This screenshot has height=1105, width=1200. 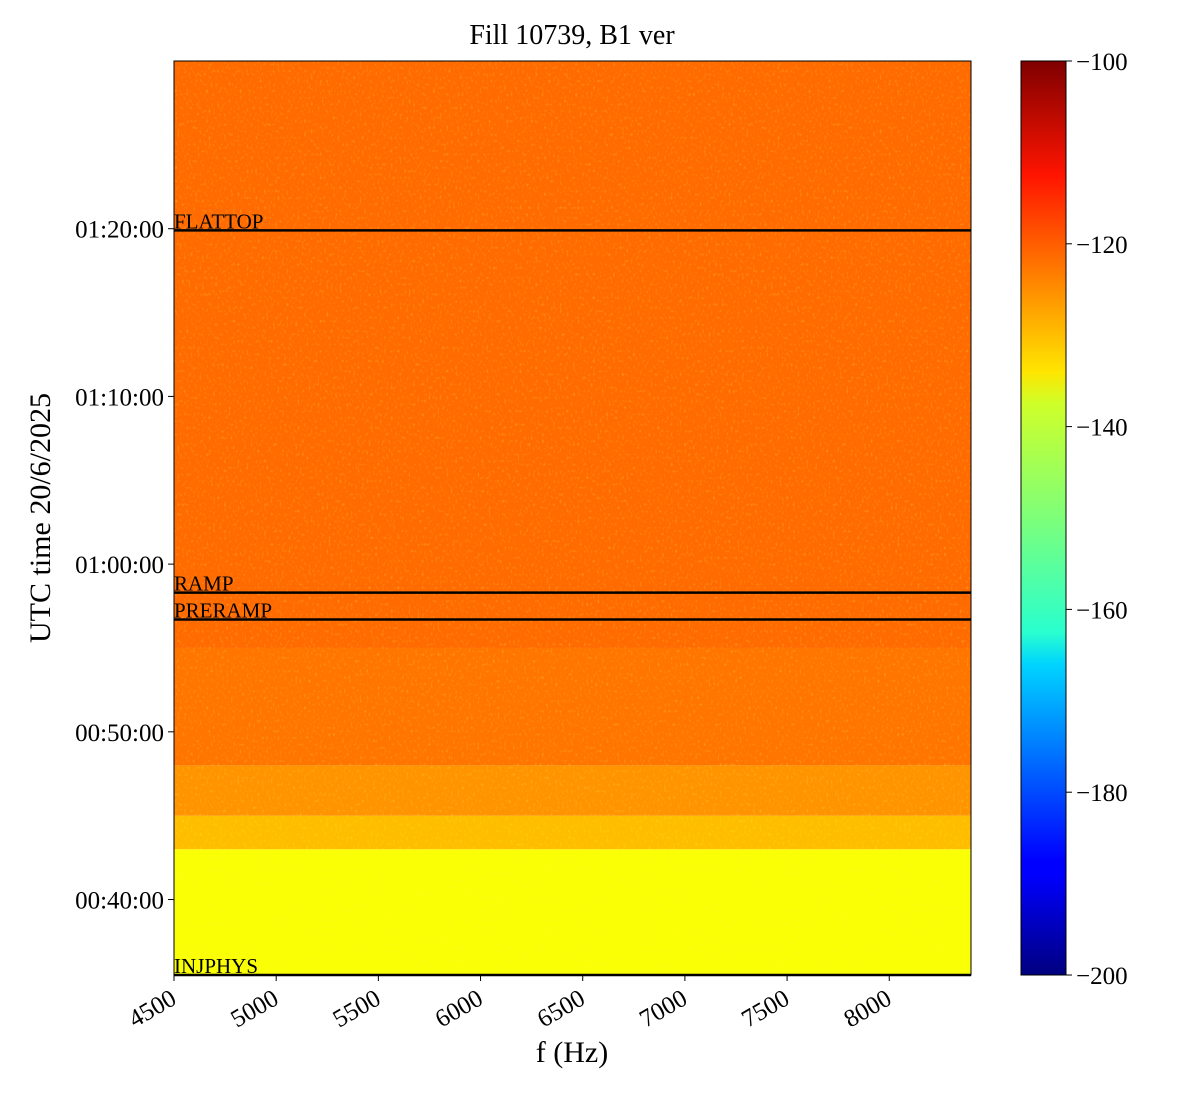 What do you see at coordinates (223, 610) in the screenshot?
I see `phase-label: PRERAMP` at bounding box center [223, 610].